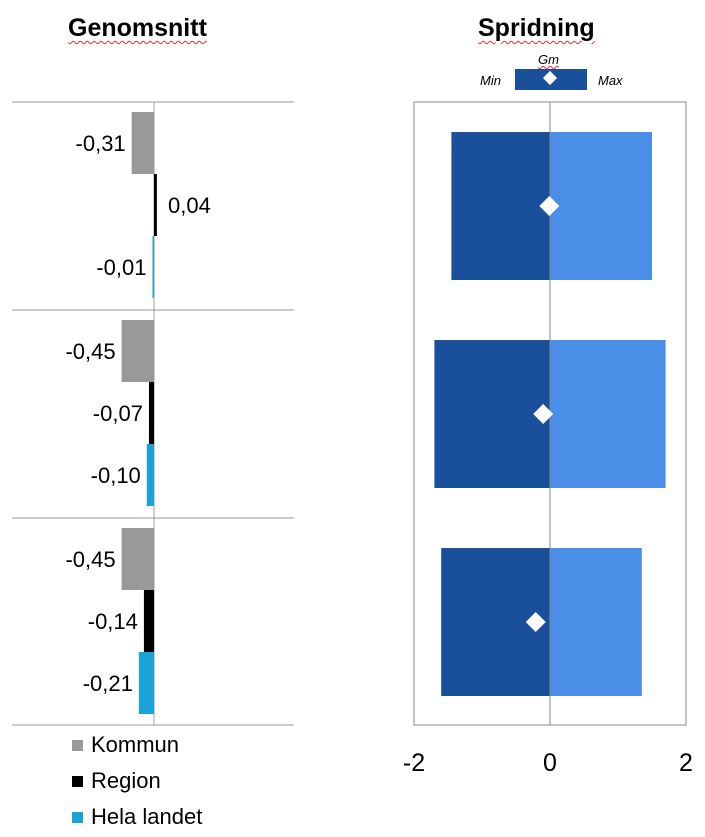  I want to click on spread-key-gm-label: Gm, so click(548, 59).